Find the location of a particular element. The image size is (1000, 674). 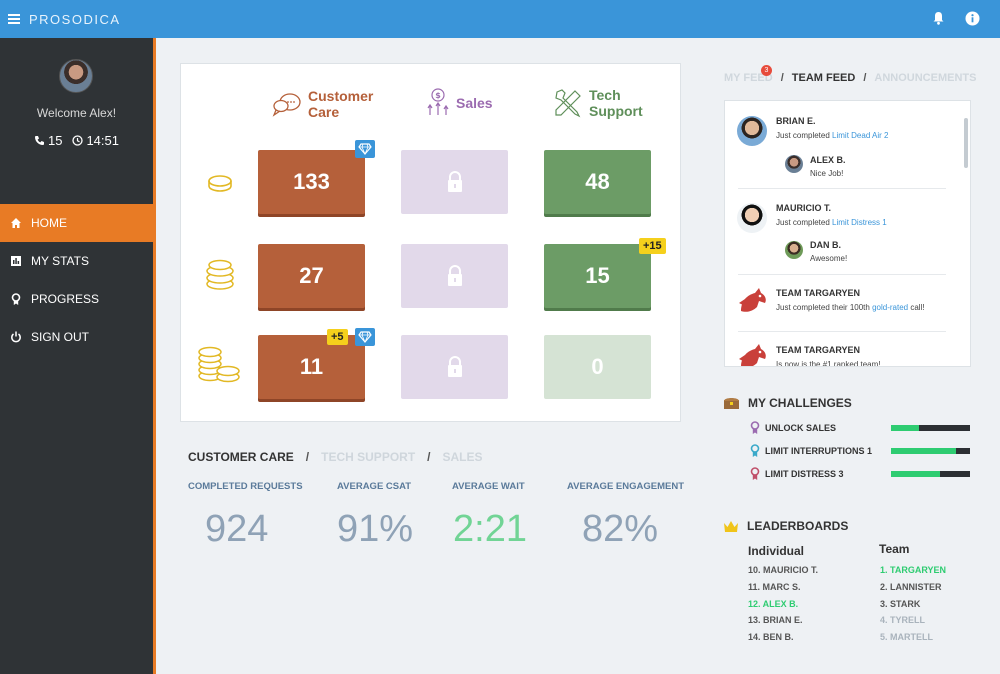

tile-customer-care-level-2: 27 is located at coordinates (311, 276).